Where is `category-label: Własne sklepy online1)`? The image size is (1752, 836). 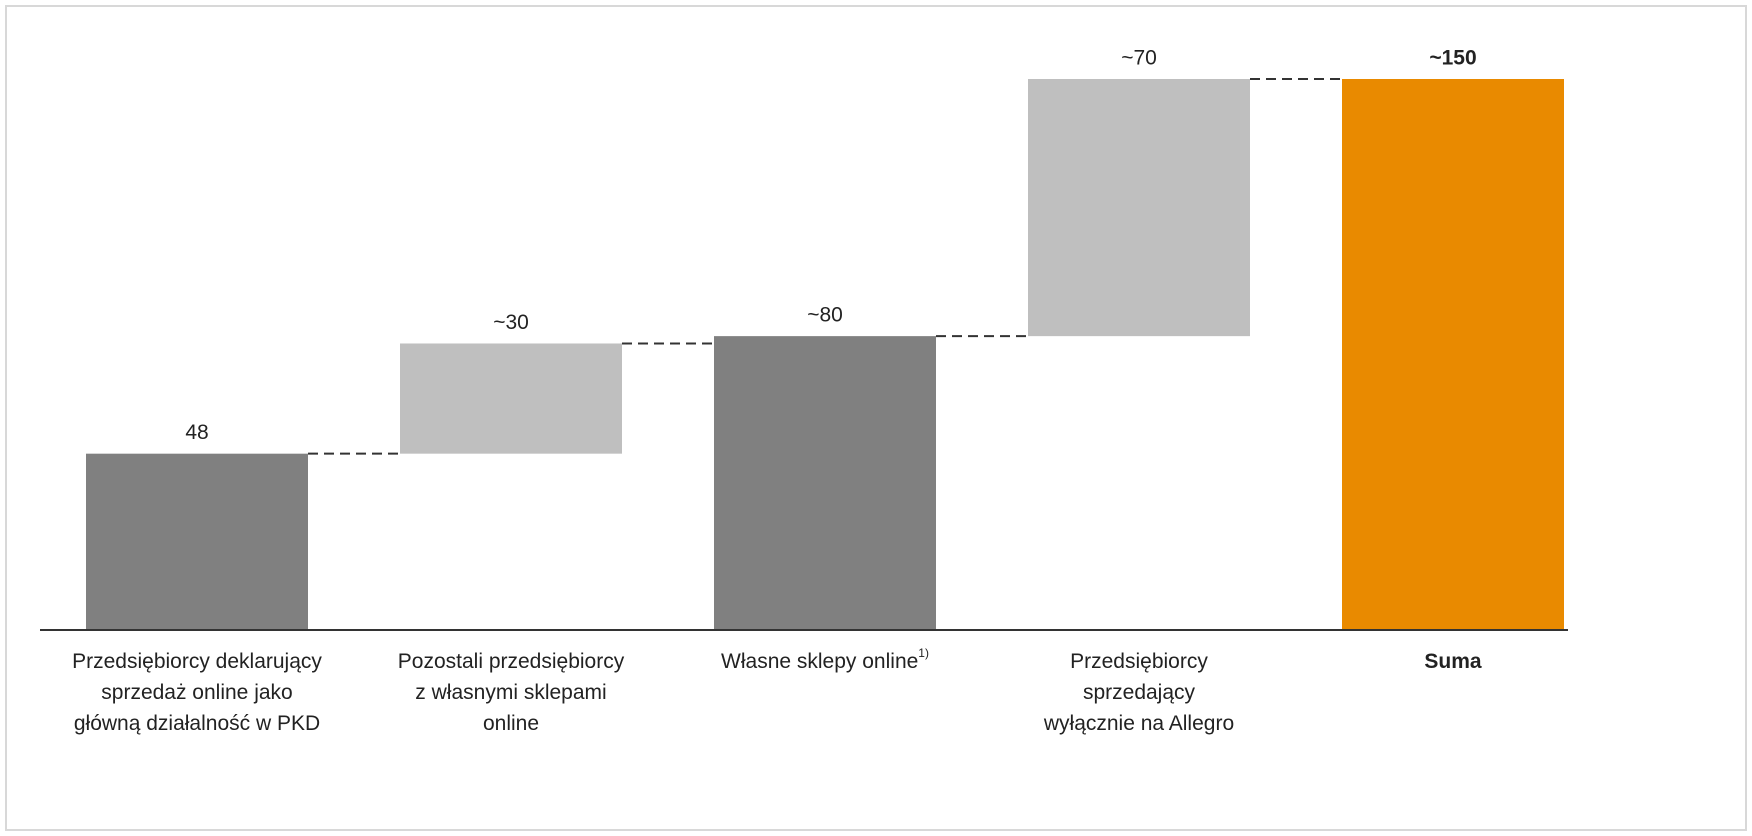 category-label: Własne sklepy online1) is located at coordinates (825, 659).